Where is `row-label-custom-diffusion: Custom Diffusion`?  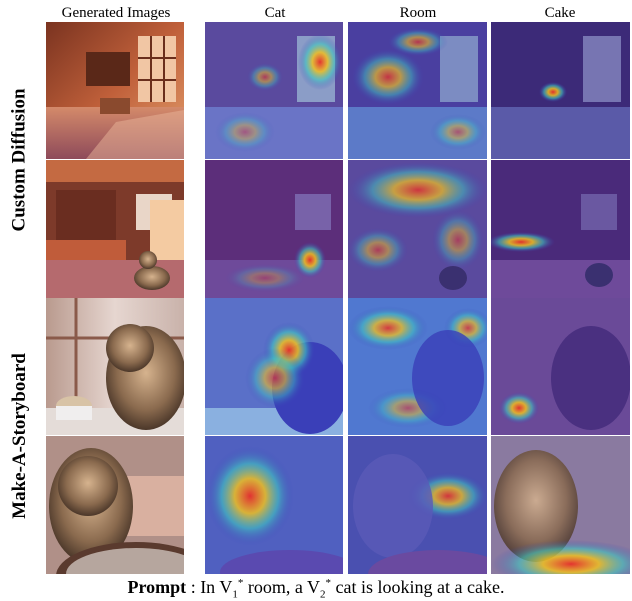 row-label-custom-diffusion: Custom Diffusion is located at coordinates (20, 160).